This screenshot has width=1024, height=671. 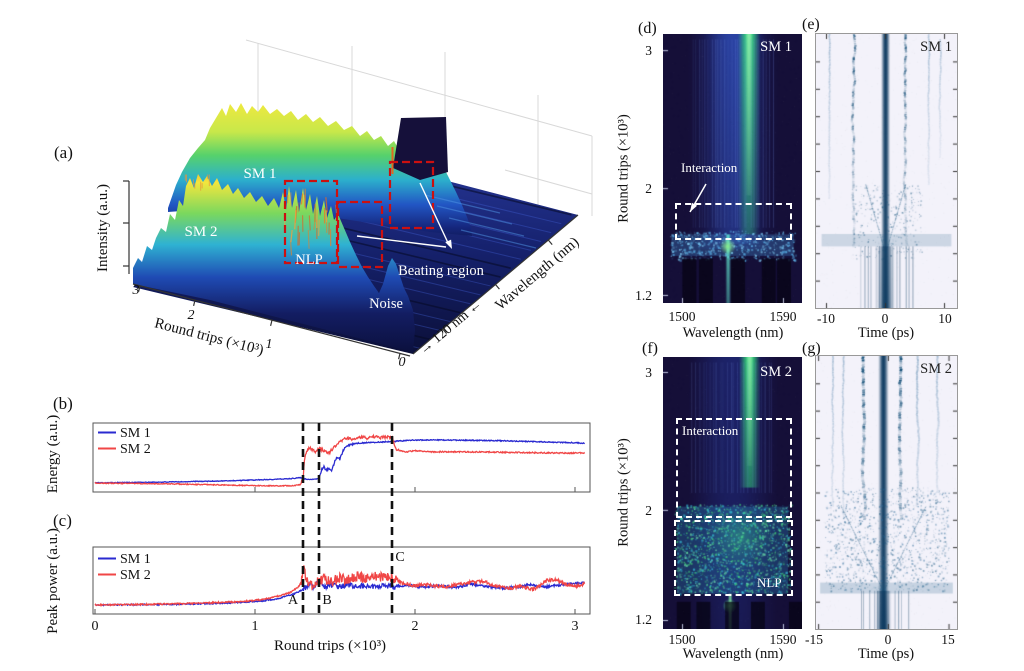 What do you see at coordinates (650, 348) in the screenshot?
I see `panel-f-label: (f)` at bounding box center [650, 348].